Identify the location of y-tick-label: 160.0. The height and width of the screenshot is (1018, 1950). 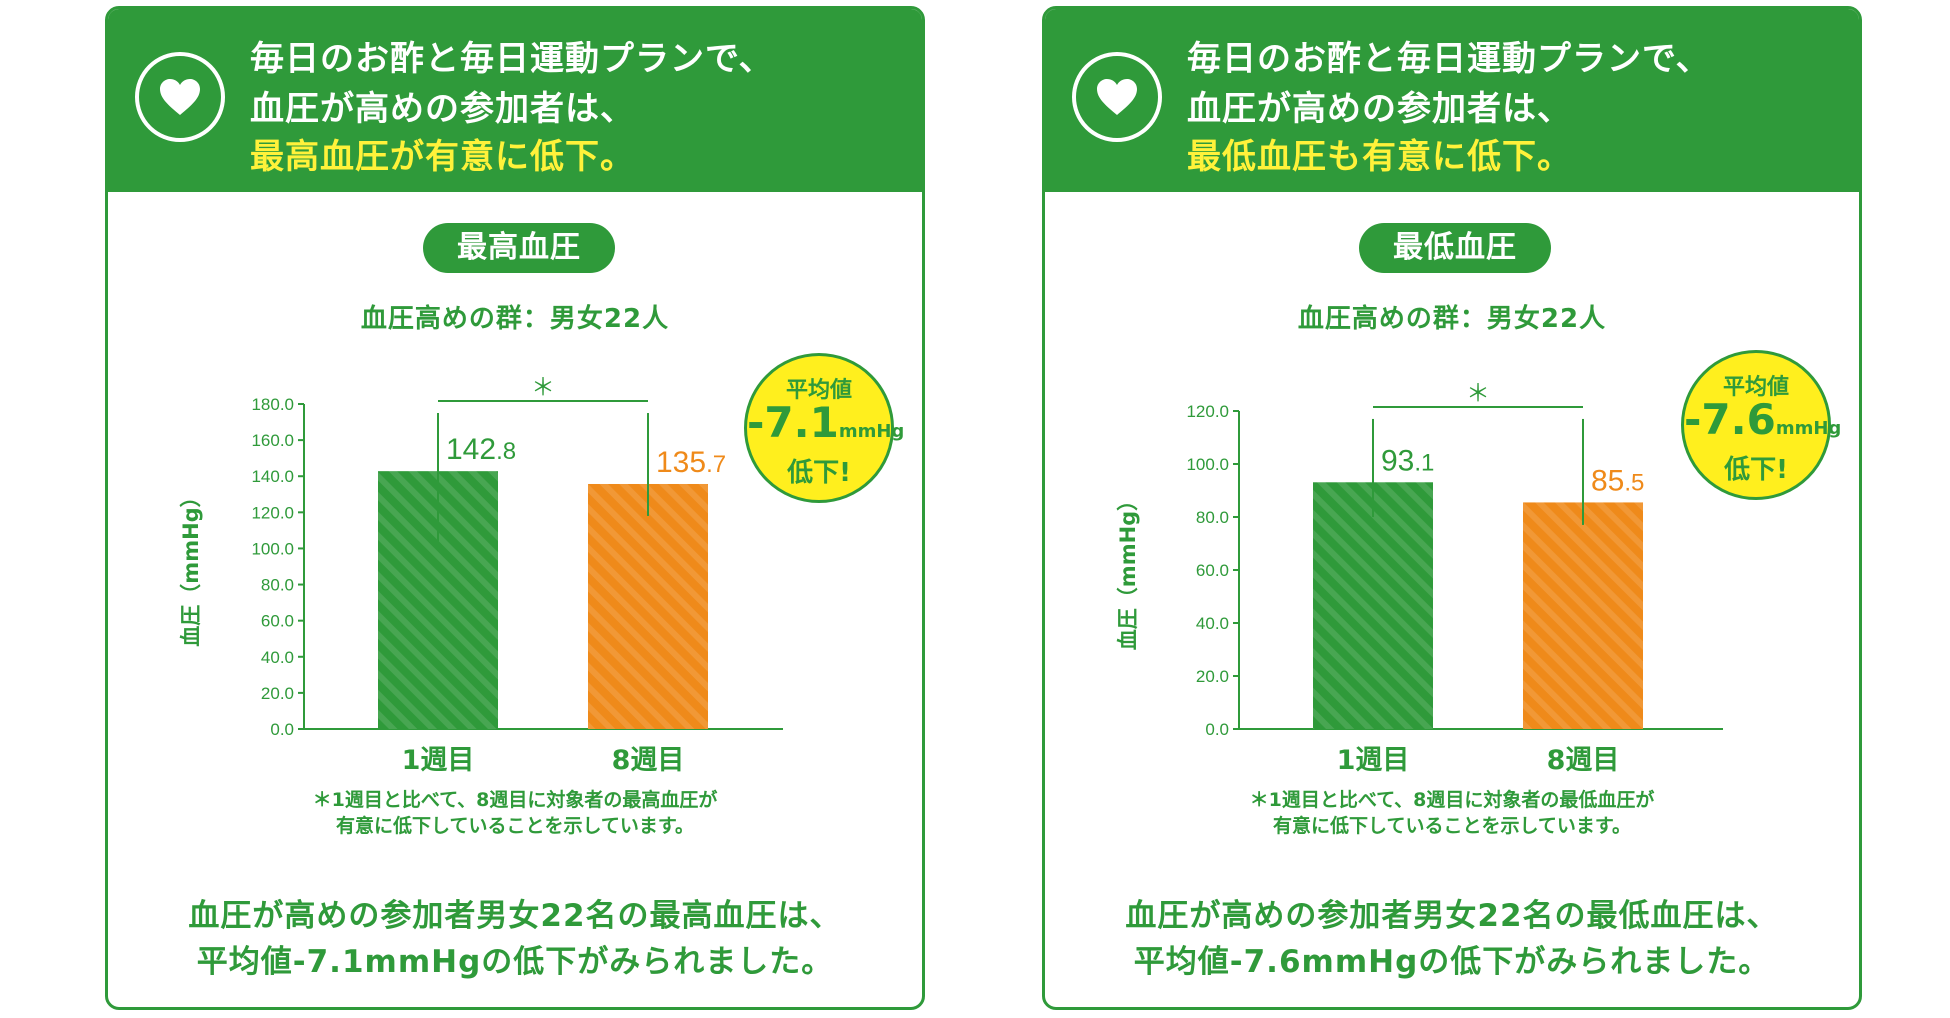
(272, 440).